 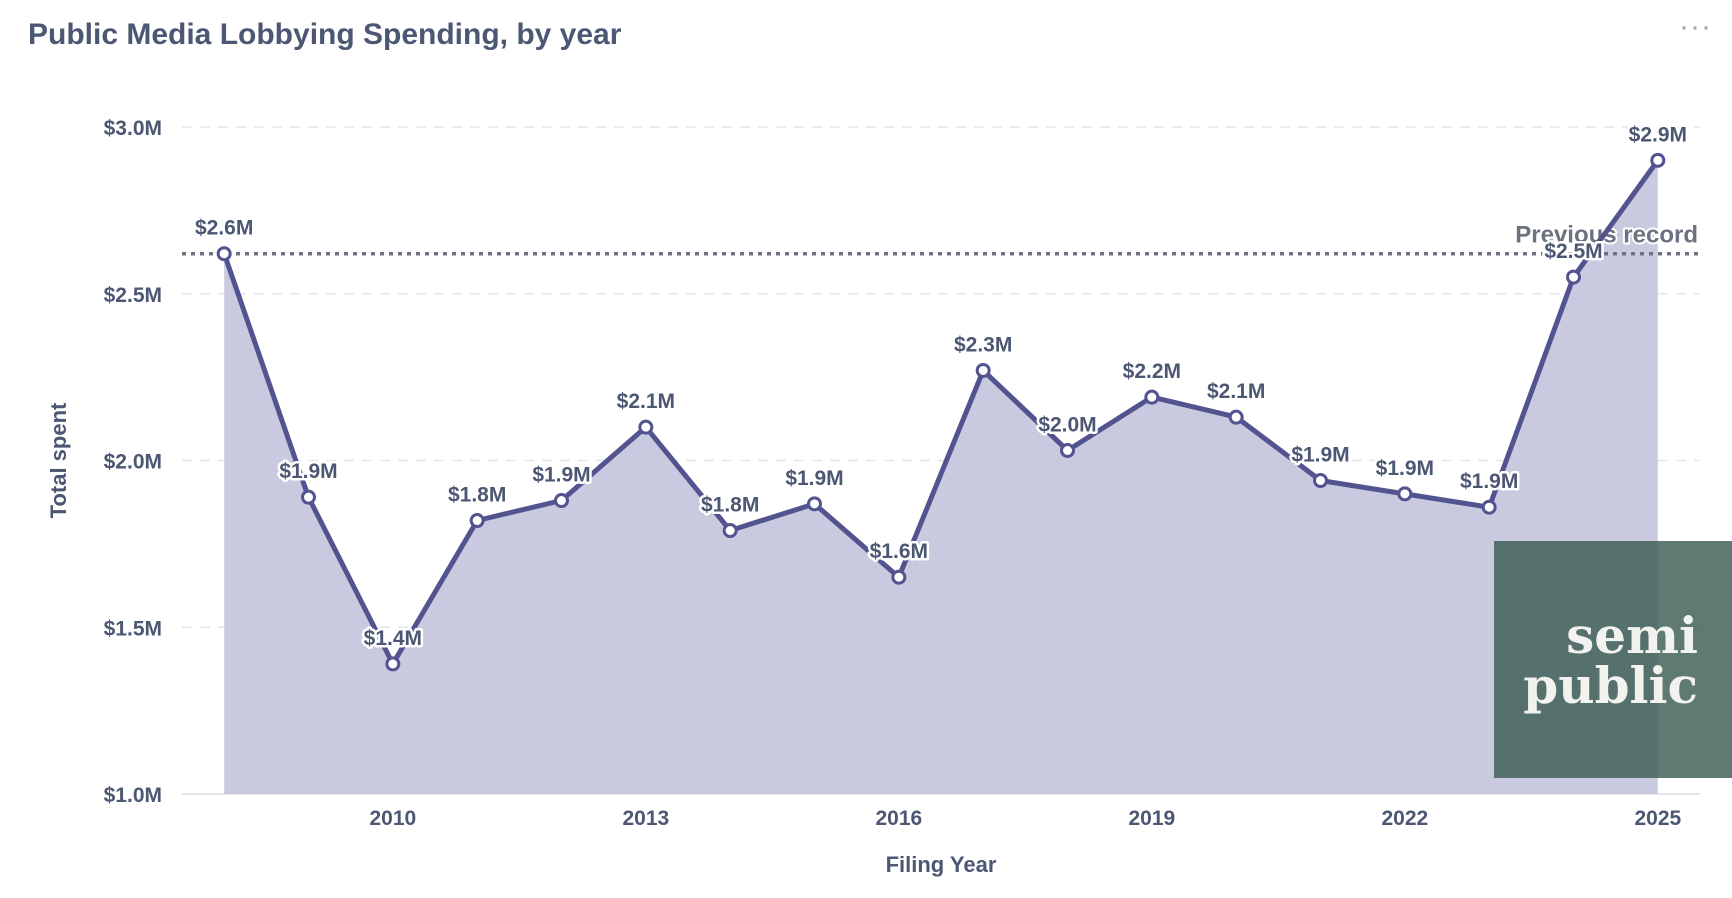 I want to click on data-label: $2.5M, so click(x=1573, y=251).